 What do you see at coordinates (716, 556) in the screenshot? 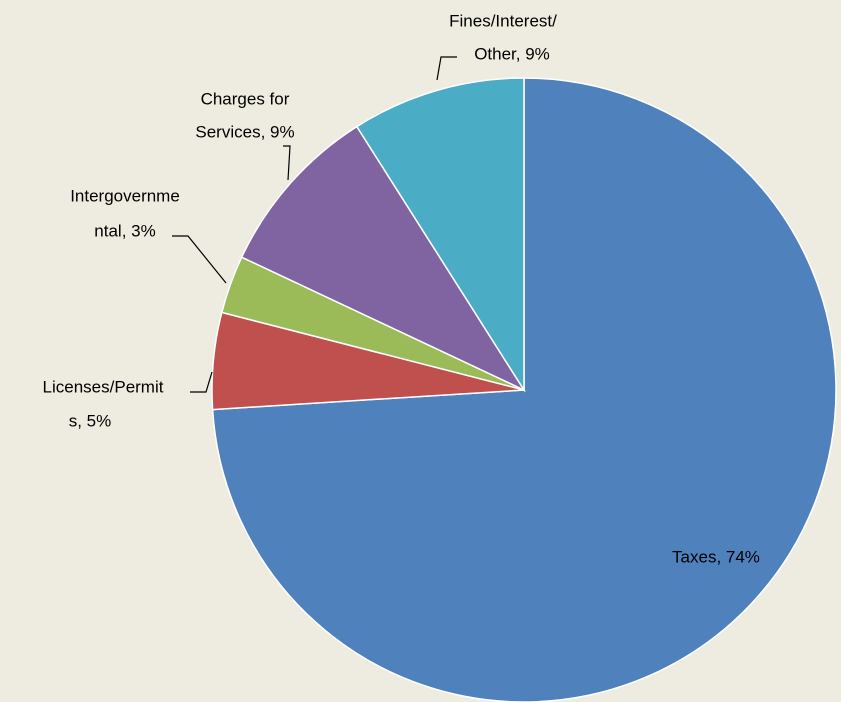
I see `slice-label: Taxes, 74%` at bounding box center [716, 556].